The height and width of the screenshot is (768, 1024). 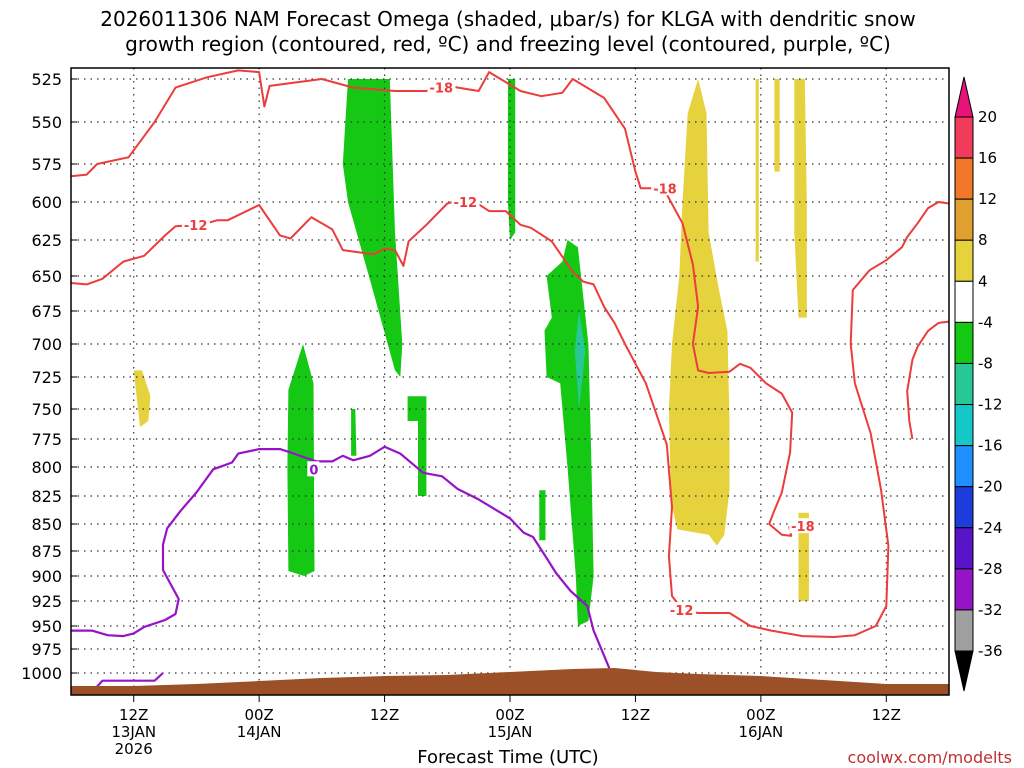 I want to click on y-tick-1000: 1000, so click(x=41, y=673).